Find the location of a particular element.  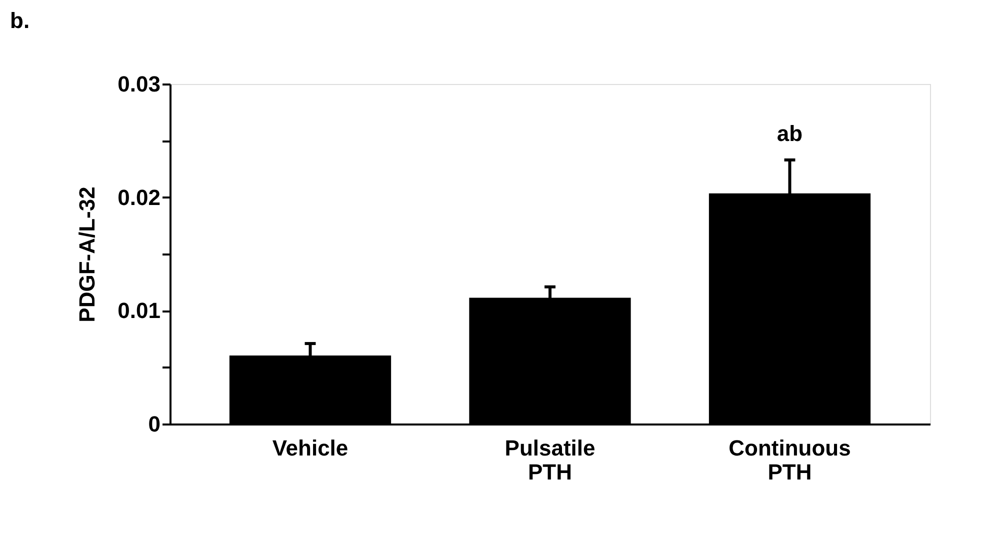

x-tick-label: Vehicle is located at coordinates (310, 448).